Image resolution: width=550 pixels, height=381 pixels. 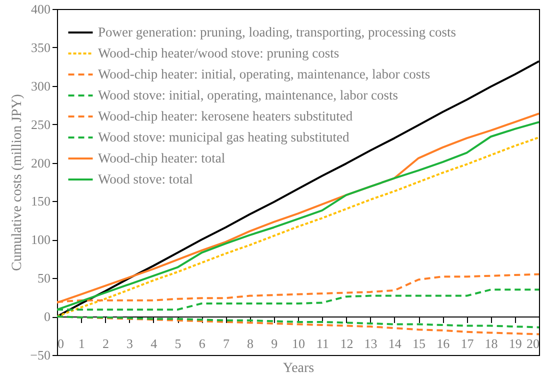 What do you see at coordinates (277, 32) in the screenshot?
I see `legend-label: Power generation: pruning, loading, transporting, processing costs` at bounding box center [277, 32].